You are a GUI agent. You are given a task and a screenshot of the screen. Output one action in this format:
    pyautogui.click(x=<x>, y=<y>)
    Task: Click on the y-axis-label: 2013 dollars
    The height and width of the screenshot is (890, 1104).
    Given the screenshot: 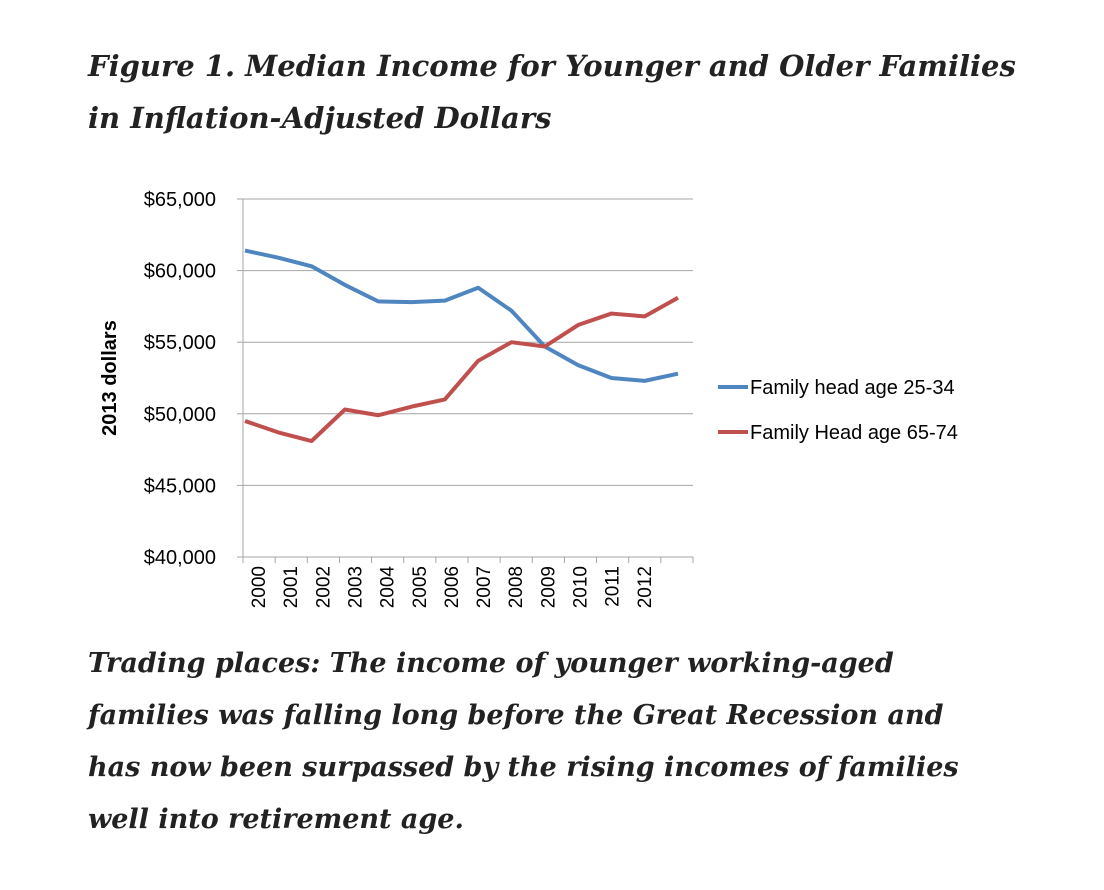 What is the action you would take?
    pyautogui.click(x=110, y=378)
    